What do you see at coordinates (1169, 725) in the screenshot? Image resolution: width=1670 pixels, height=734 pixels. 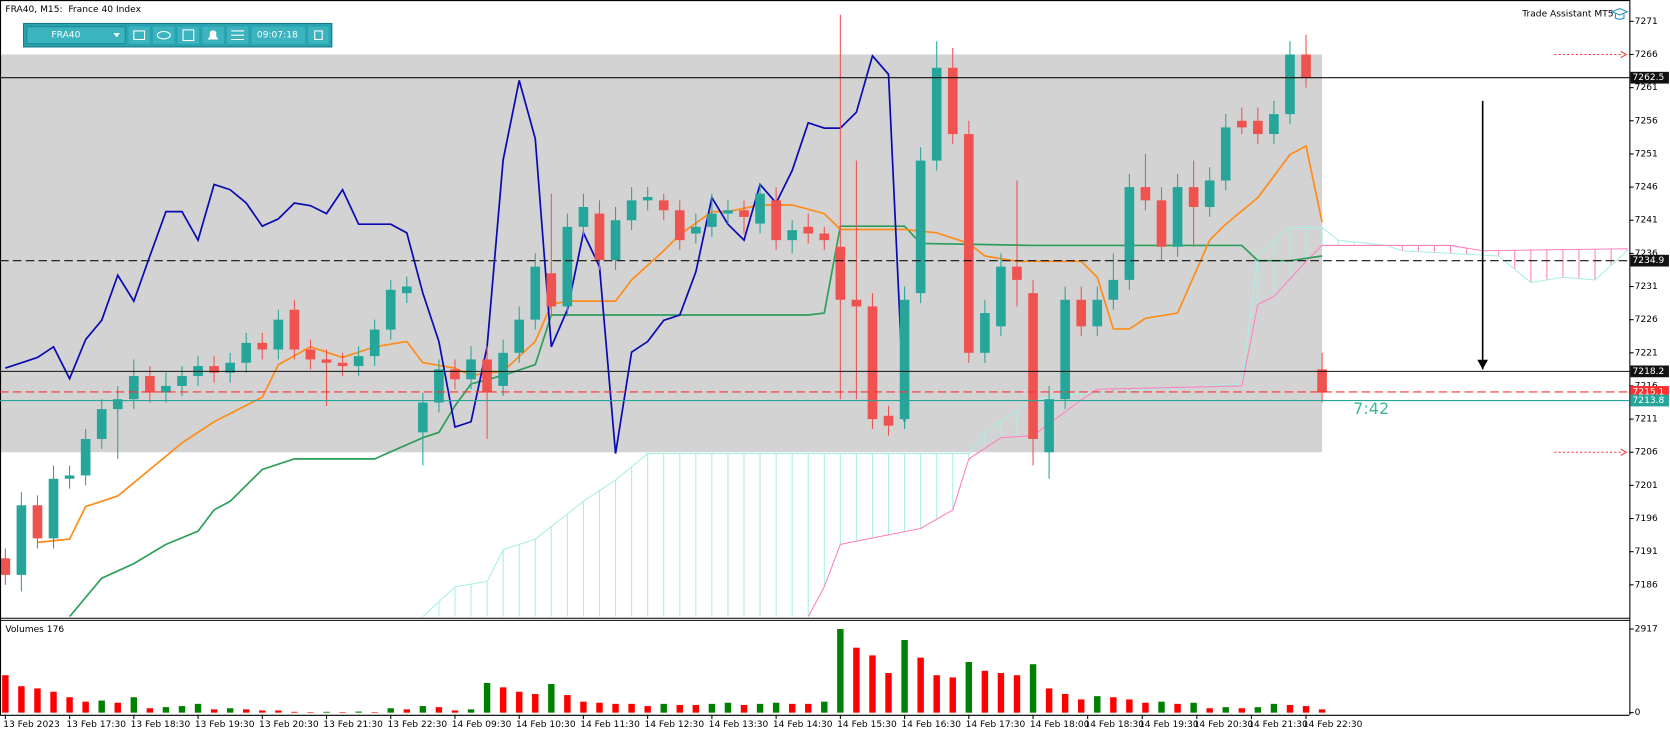 I see `x-tick-label: 14 Feb 19:30` at bounding box center [1169, 725].